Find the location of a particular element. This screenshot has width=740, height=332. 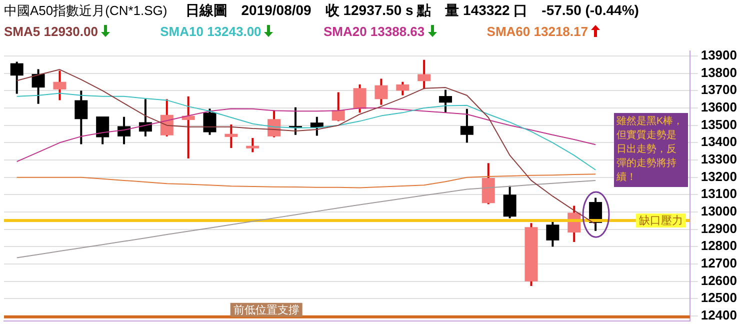

y-tick-label: 13100 is located at coordinates (719, 194).